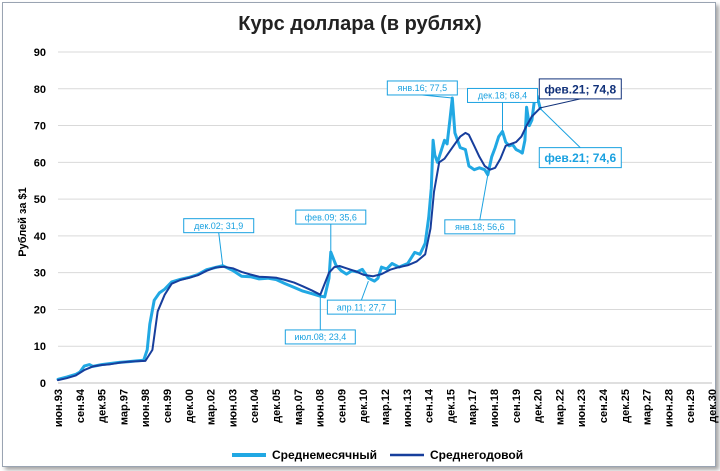 The width and height of the screenshot is (720, 471). I want to click on x-tick-label: мар.27, so click(648, 407).